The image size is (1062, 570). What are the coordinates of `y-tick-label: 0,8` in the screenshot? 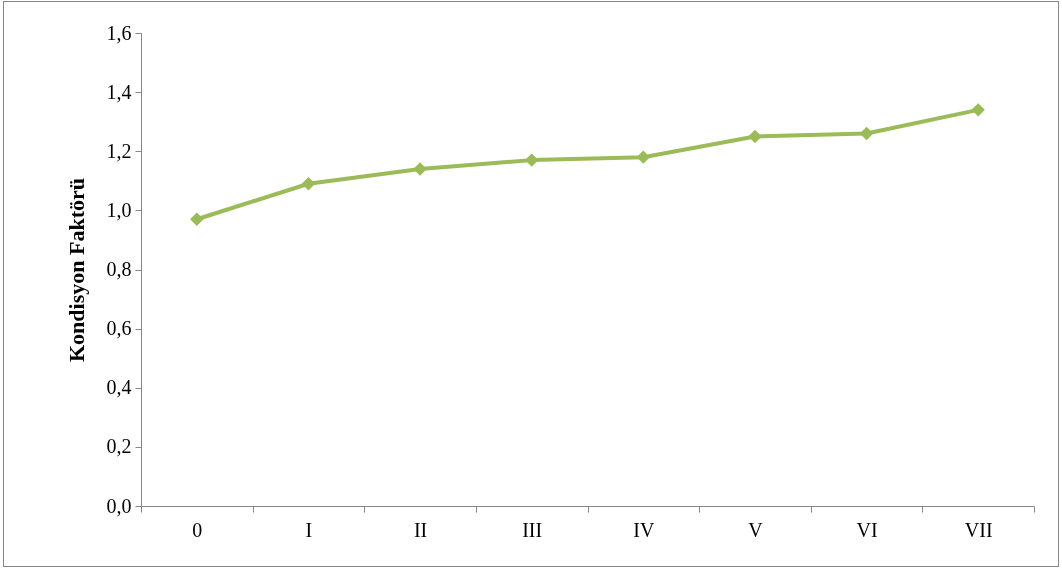 It's located at (119, 269).